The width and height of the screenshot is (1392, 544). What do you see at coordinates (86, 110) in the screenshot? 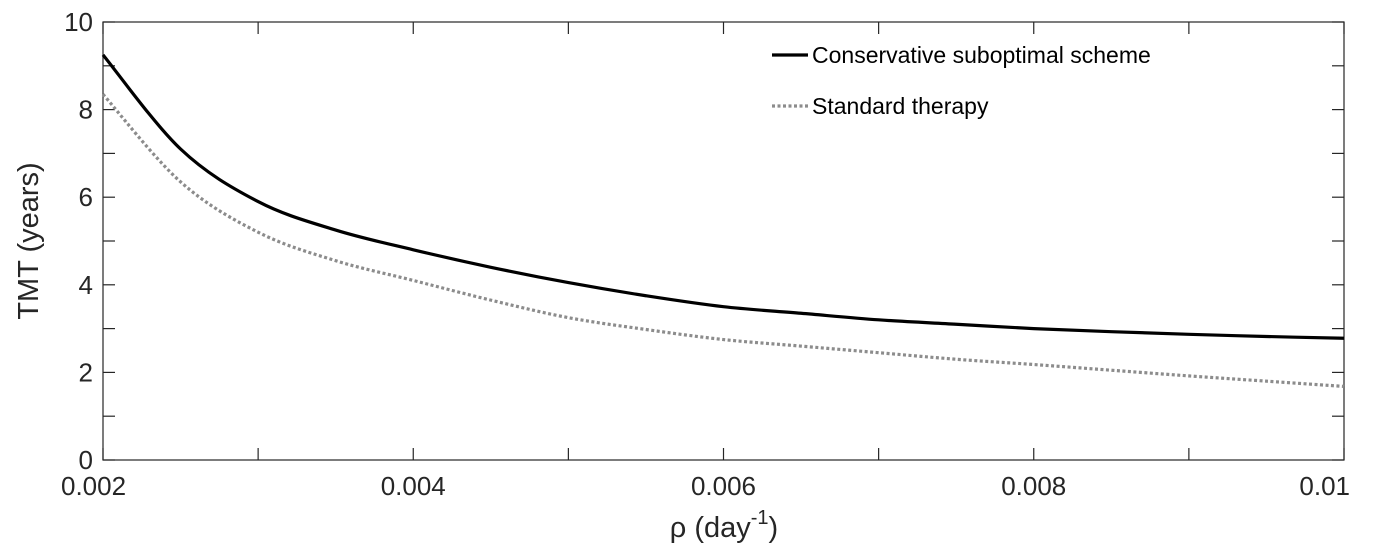
I see `y-tick-label-4: 8` at bounding box center [86, 110].